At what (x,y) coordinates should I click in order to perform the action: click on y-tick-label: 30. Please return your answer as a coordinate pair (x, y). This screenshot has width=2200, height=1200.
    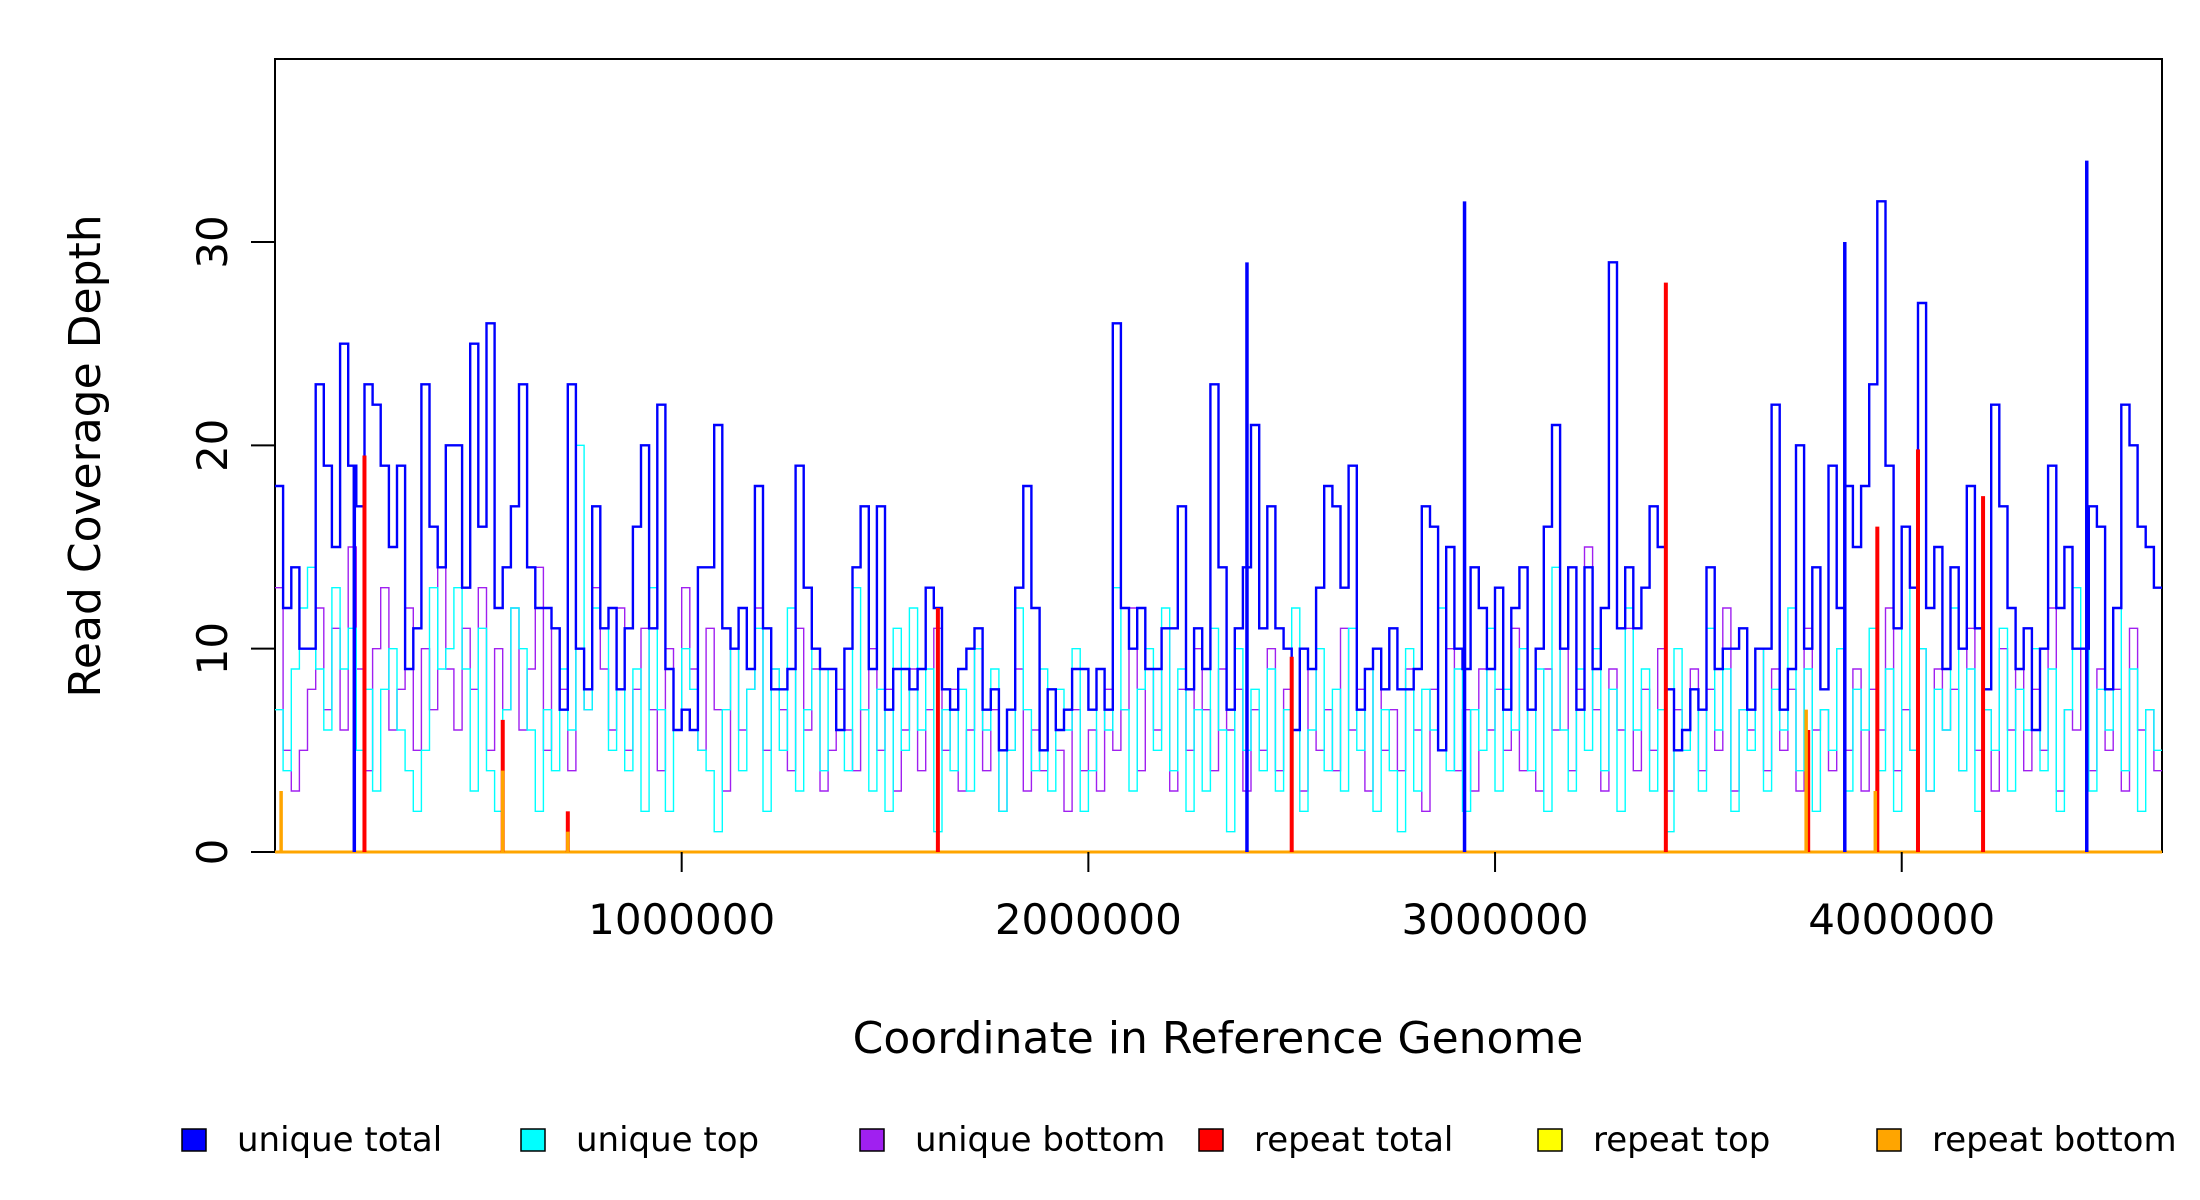
    Looking at the image, I should click on (212, 241).